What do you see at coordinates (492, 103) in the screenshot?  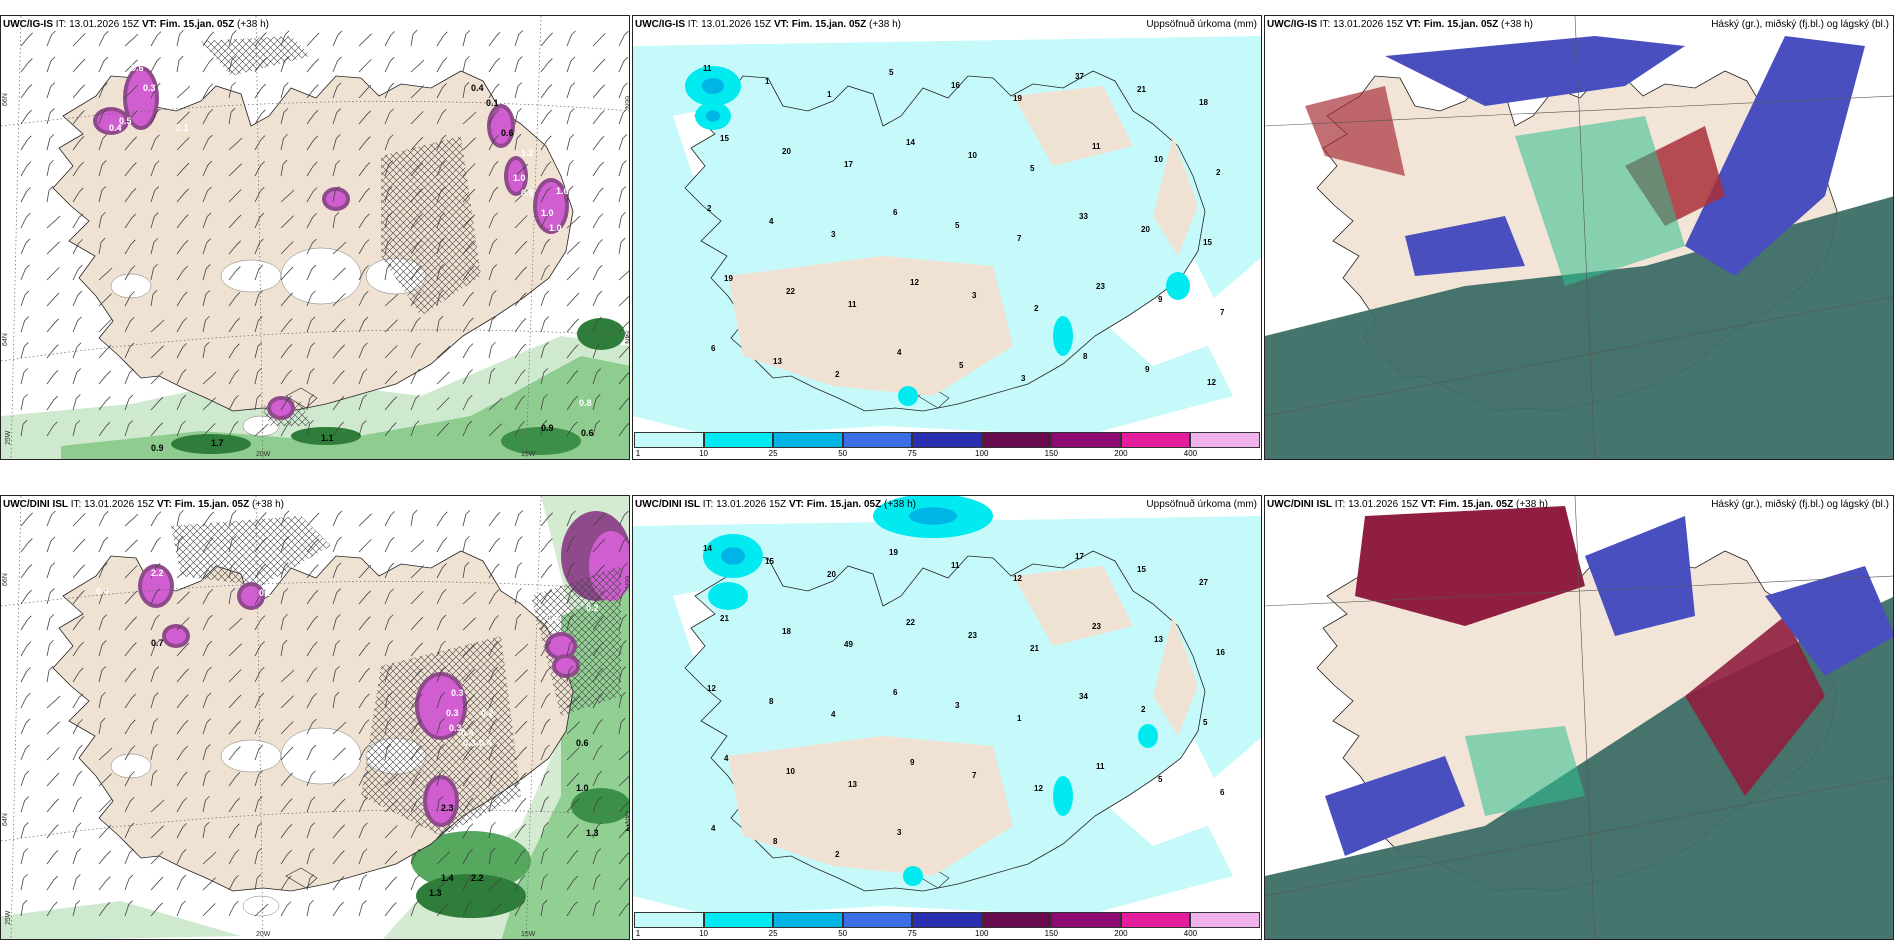 I see `snow-value-label: 0.1` at bounding box center [492, 103].